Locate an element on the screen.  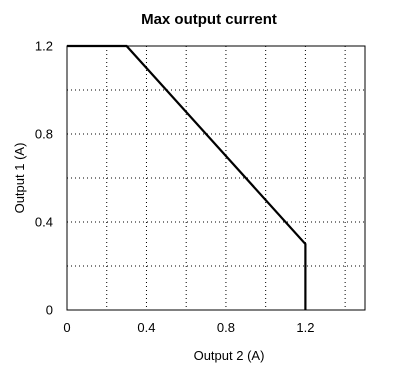
x-tick-label: 1.2 is located at coordinates (305, 327).